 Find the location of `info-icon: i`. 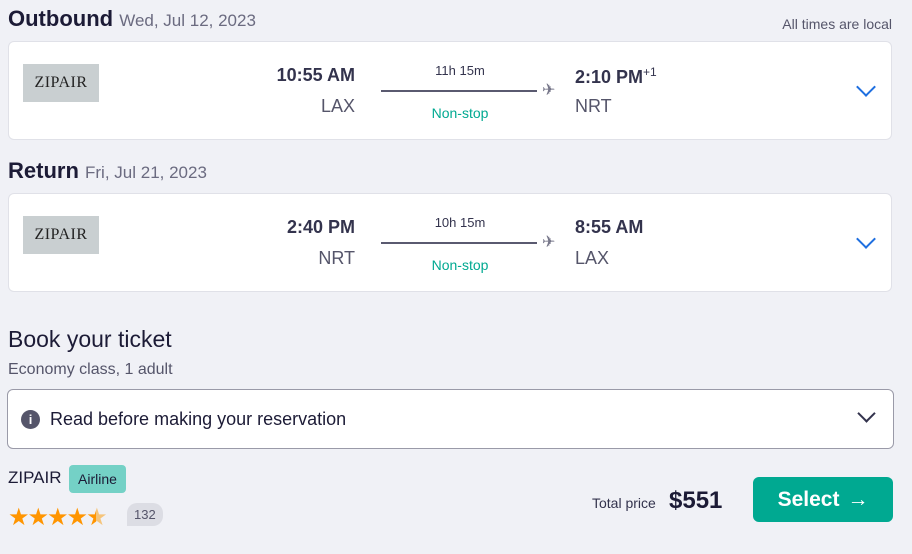

info-icon: i is located at coordinates (30, 419).